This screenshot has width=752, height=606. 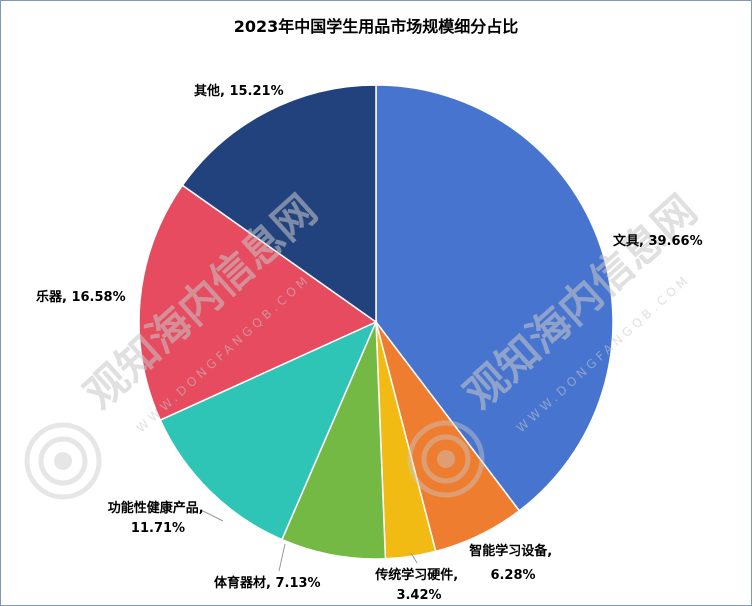 What do you see at coordinates (658, 241) in the screenshot?
I see `slice-label-文具: 文具, 39.66%` at bounding box center [658, 241].